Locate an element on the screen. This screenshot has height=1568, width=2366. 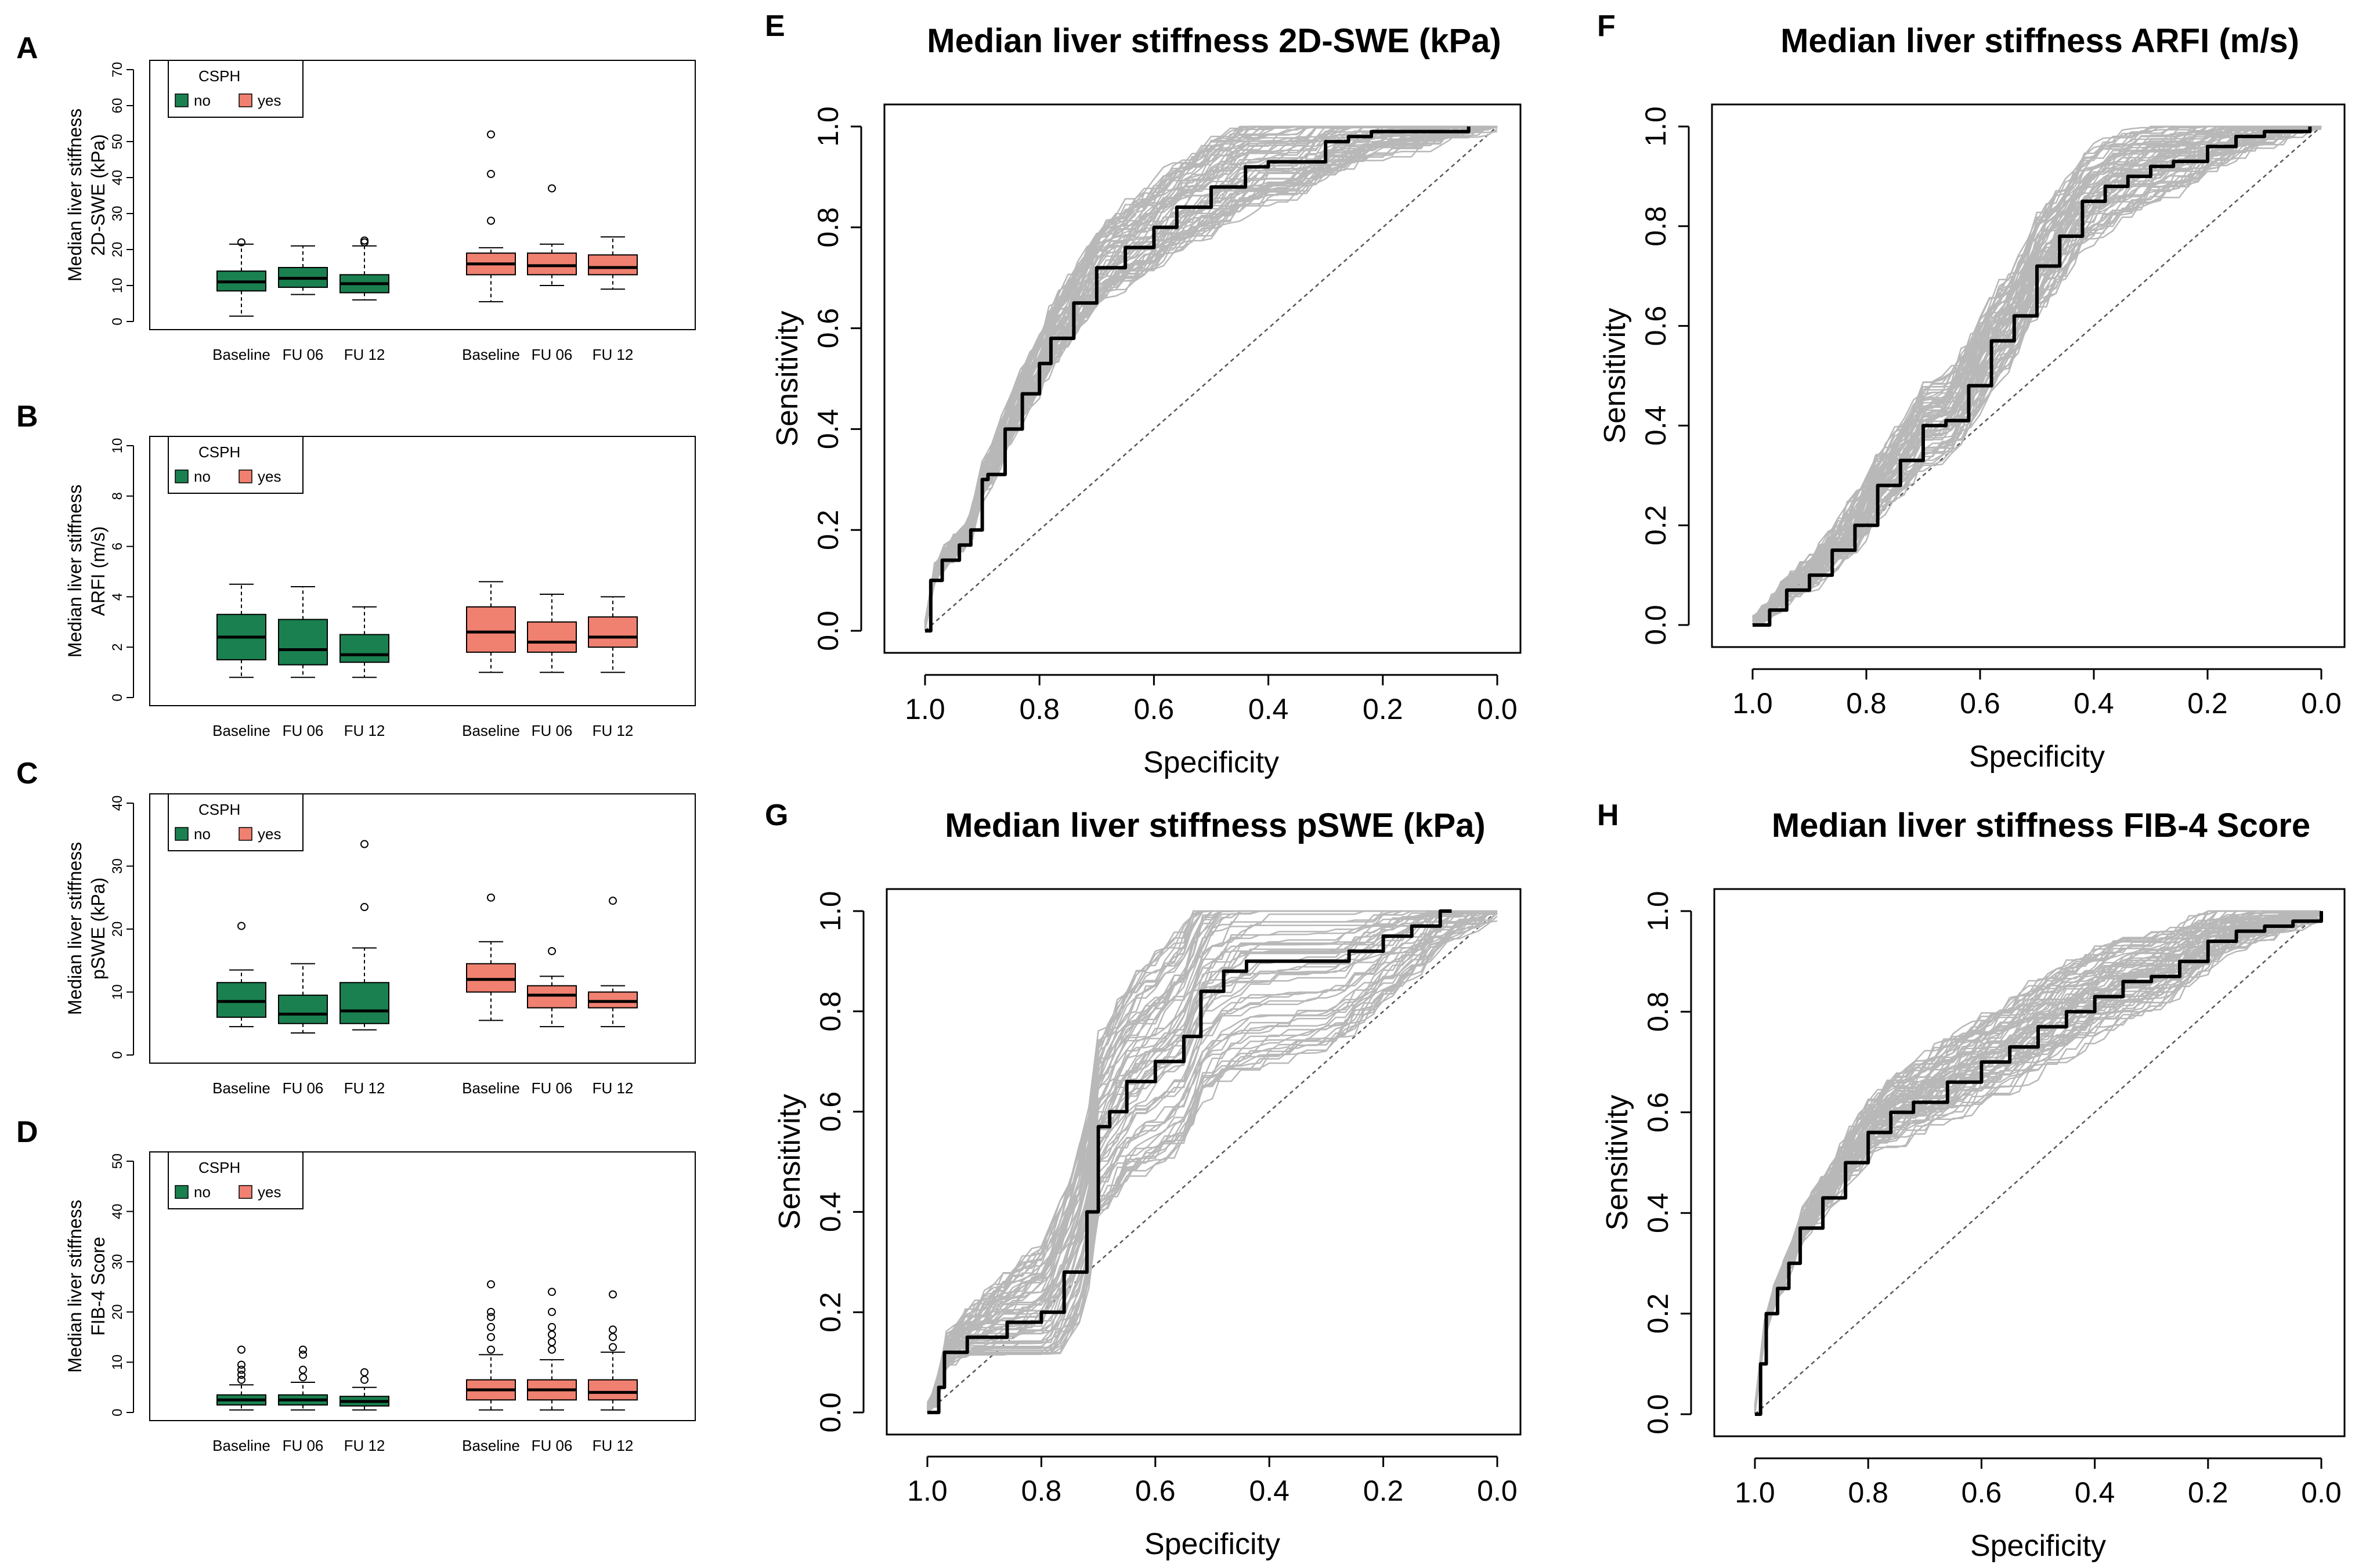
x-tick-label: 0.0 is located at coordinates (1497, 1491).